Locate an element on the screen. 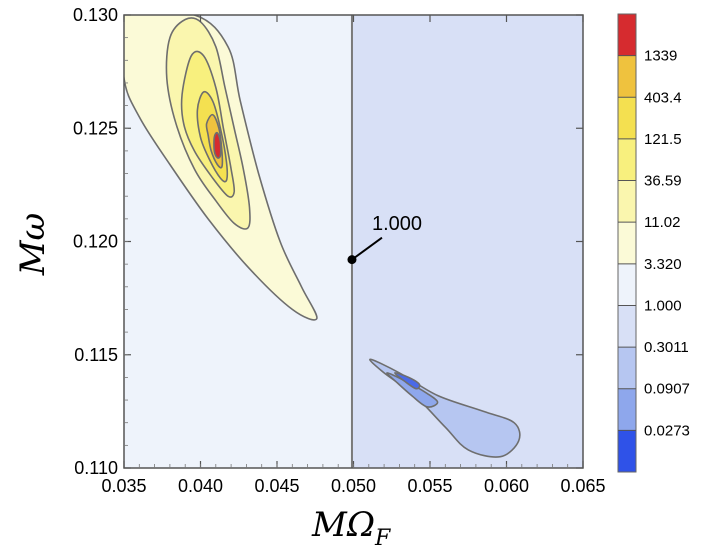  x-axis-label: MΩF is located at coordinates (351, 527).